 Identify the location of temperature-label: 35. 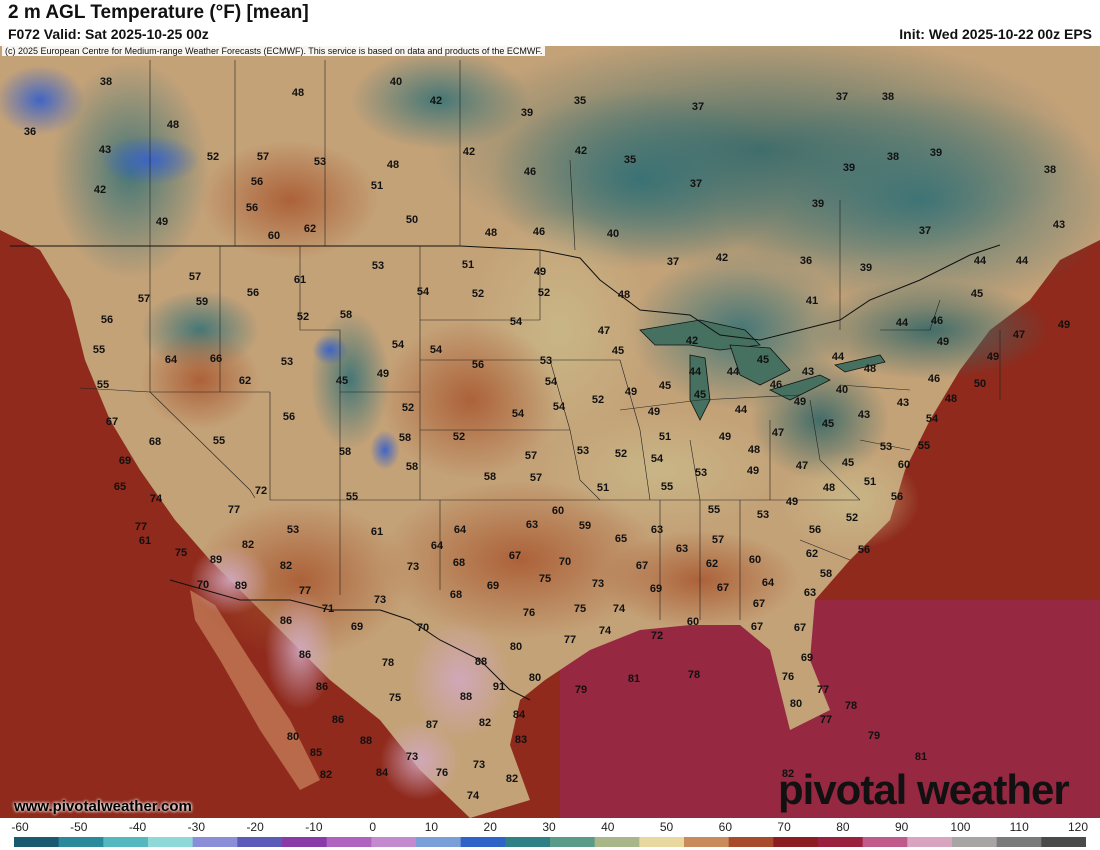
(630, 160).